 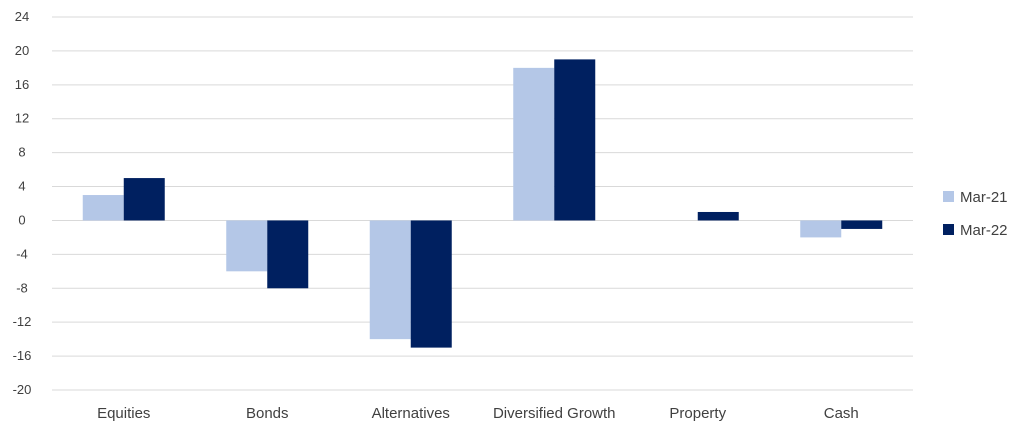 What do you see at coordinates (697, 413) in the screenshot?
I see `x-category-label: Property` at bounding box center [697, 413].